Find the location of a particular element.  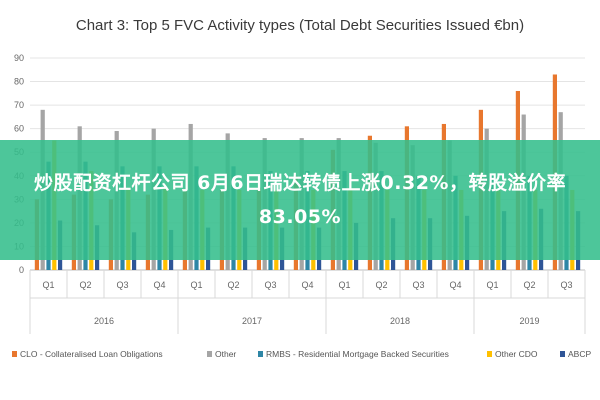

year-label: 2018 is located at coordinates (400, 321).